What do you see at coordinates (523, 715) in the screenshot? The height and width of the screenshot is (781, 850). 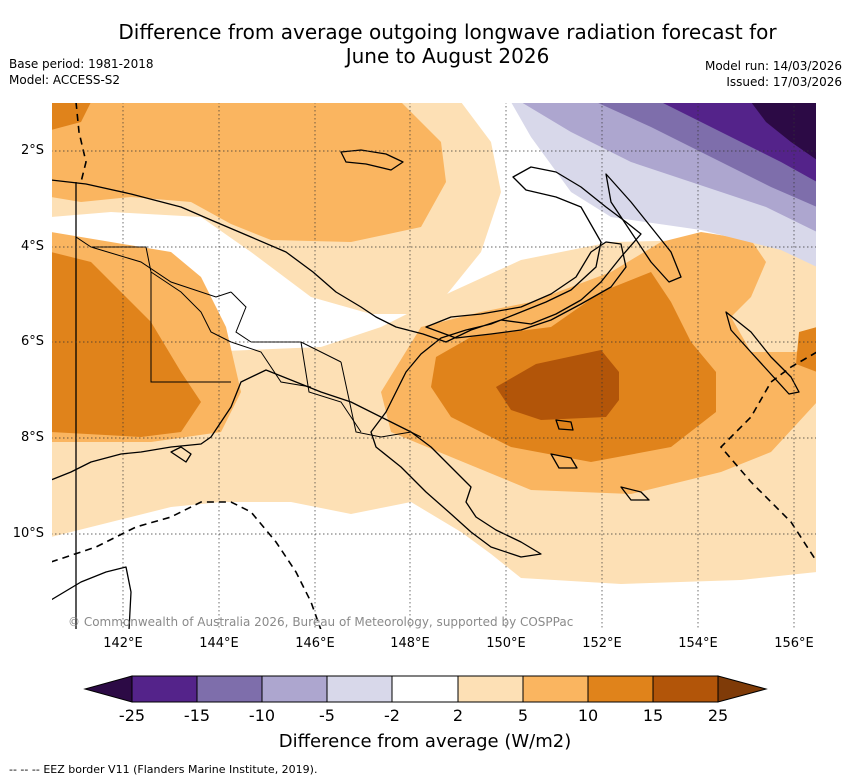 I see `colorbar-tick: 5` at bounding box center [523, 715].